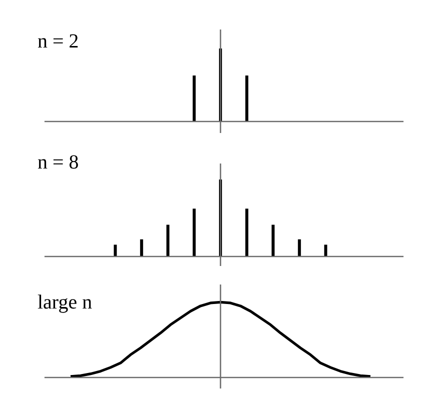 This screenshot has height=401, width=436. I want to click on chart-title: n = 8, so click(58, 163).